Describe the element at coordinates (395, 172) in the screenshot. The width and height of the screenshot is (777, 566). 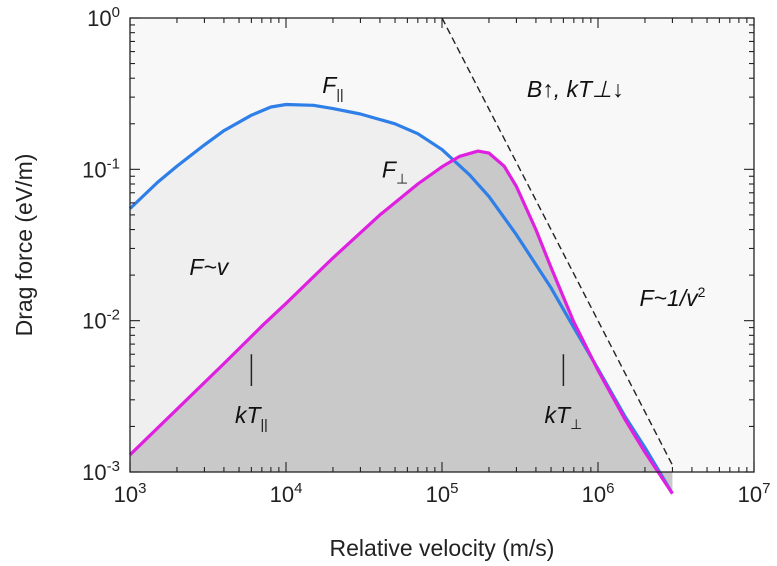
I see `annotation-f-perp: F⊥` at that location.